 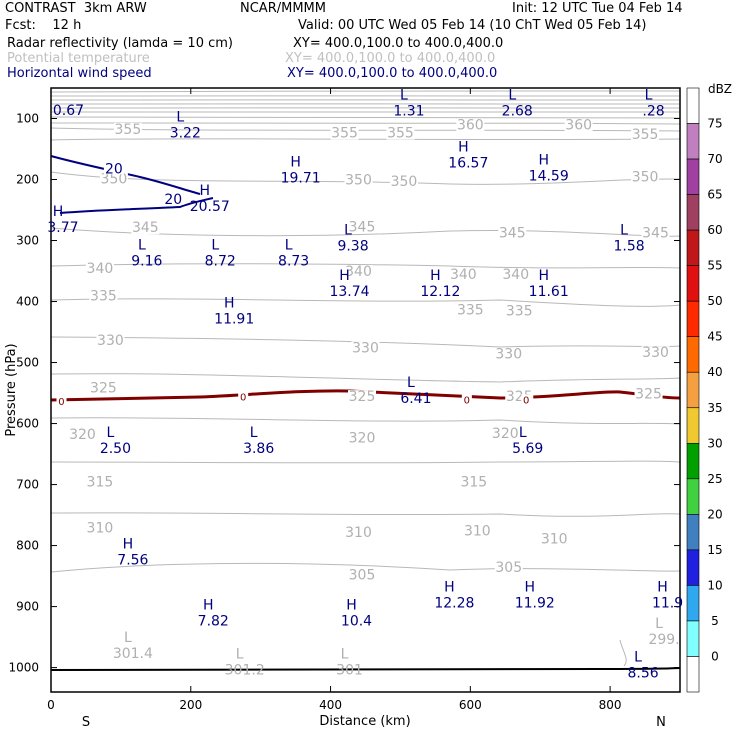 What do you see at coordinates (43, 25) in the screenshot?
I see `forecast-hour: Fcst: 12 h` at bounding box center [43, 25].